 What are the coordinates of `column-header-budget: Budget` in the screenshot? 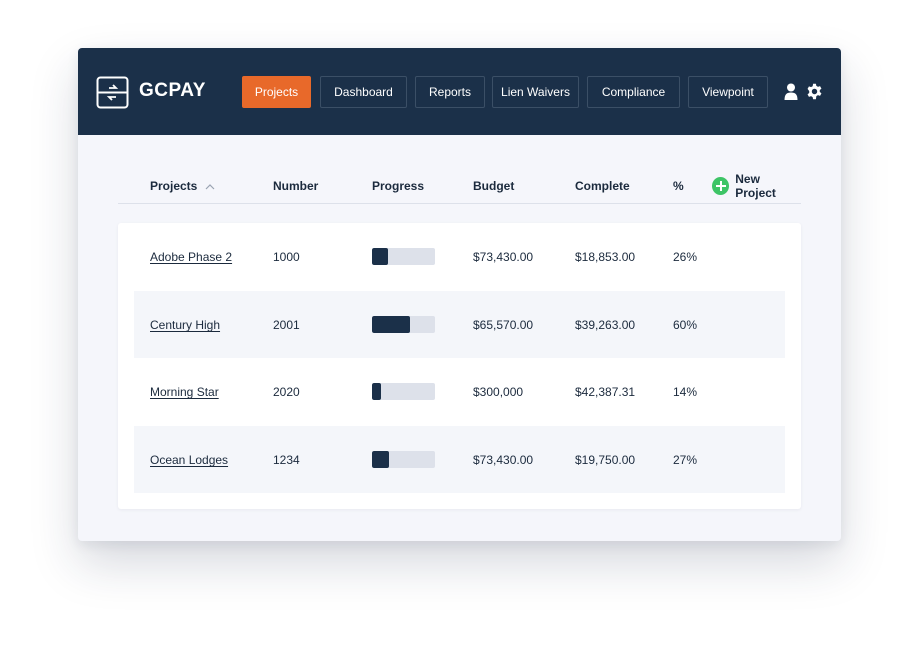 It's located at (494, 186).